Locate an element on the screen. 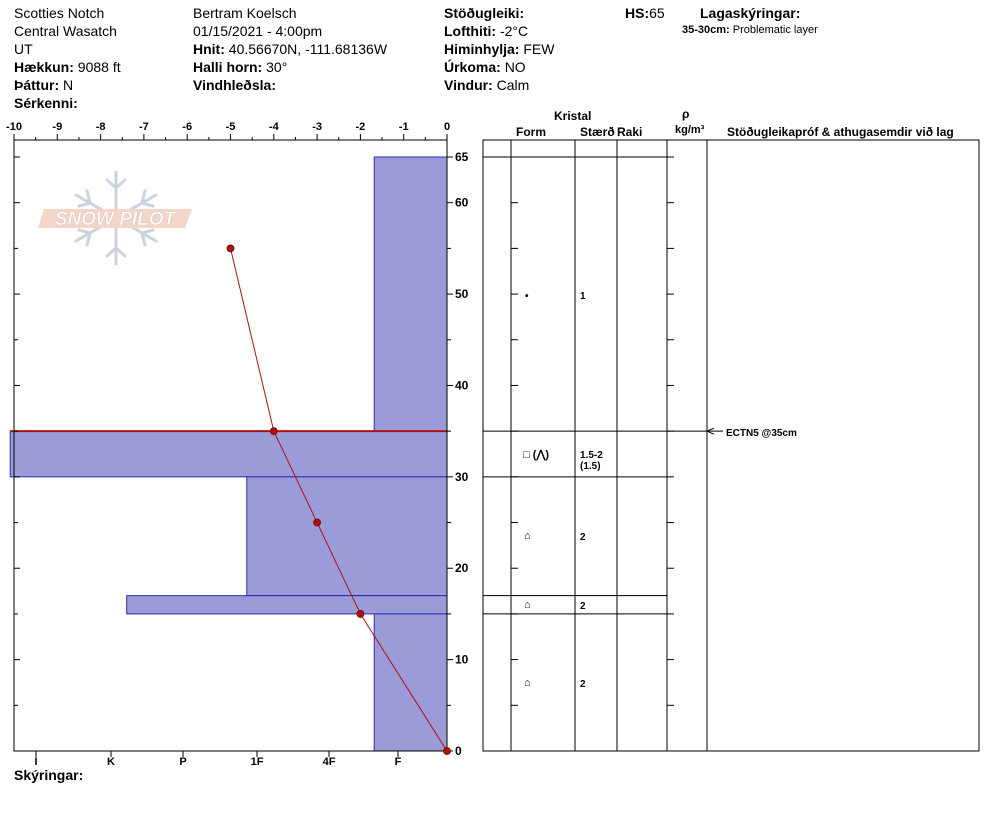 The height and width of the screenshot is (840, 994). row-5-size: 2 is located at coordinates (583, 684).